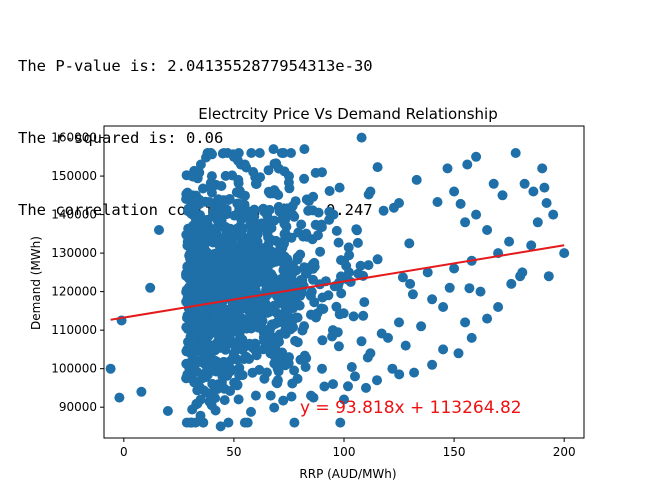  What do you see at coordinates (454, 452) in the screenshot?
I see `x-tick-label: 150` at bounding box center [454, 452].